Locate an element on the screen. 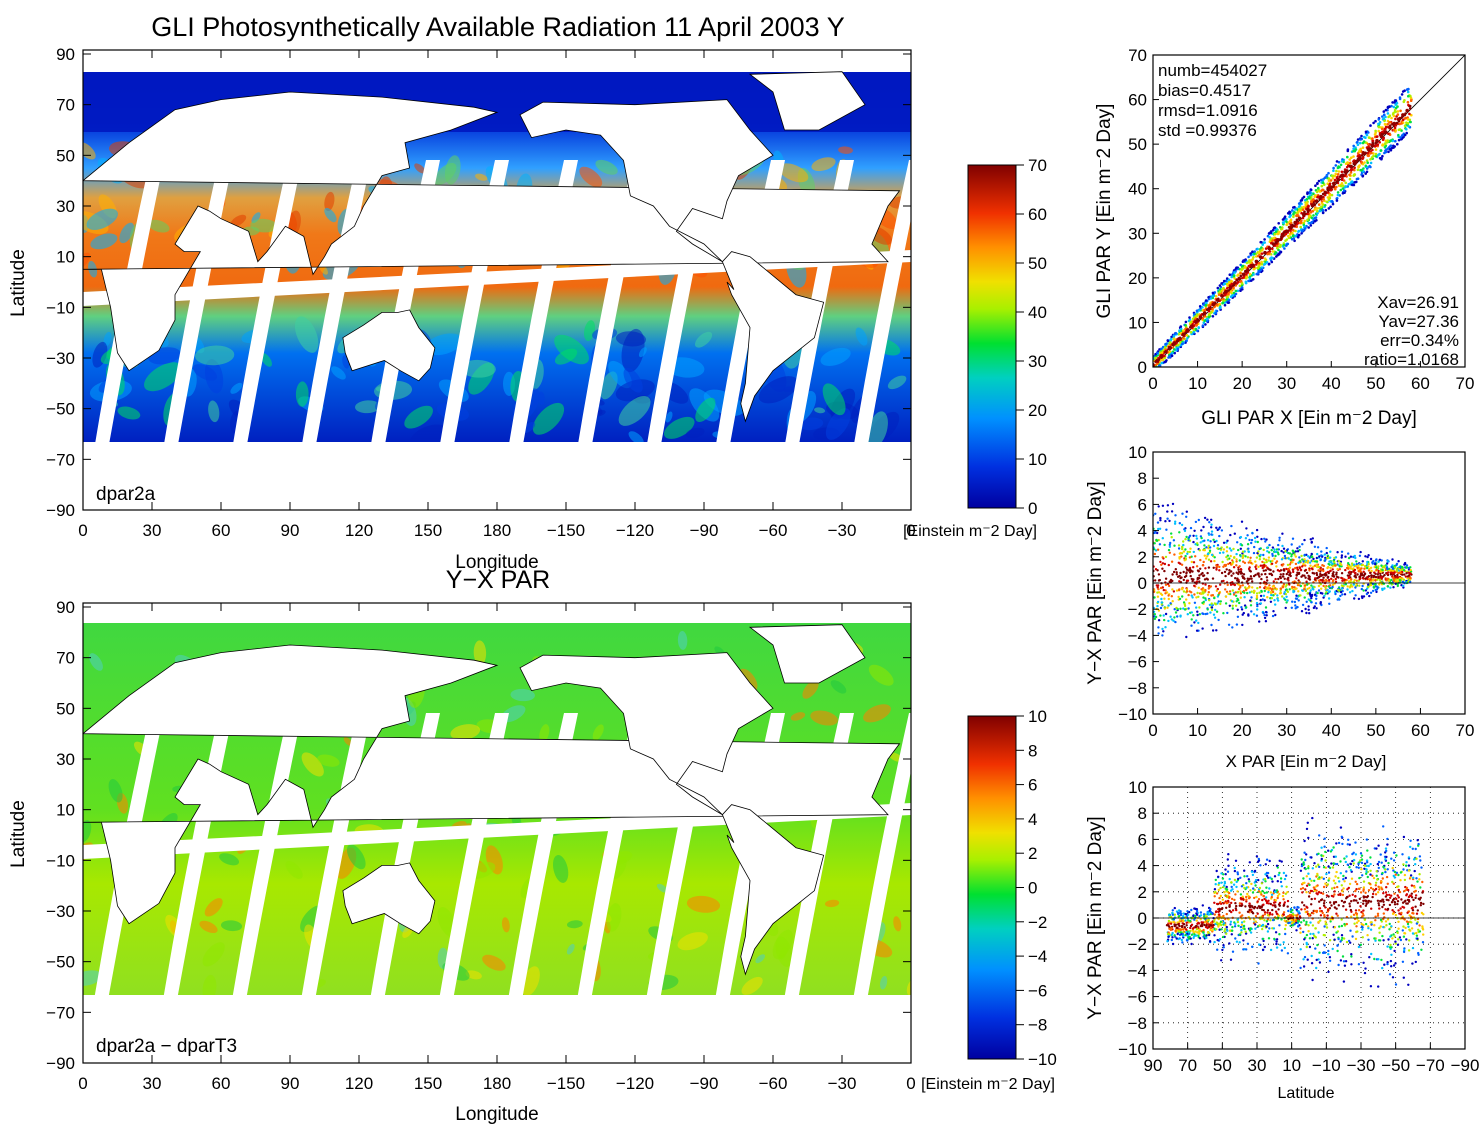 This screenshot has height=1127, width=1483. map2-x-tick-label: 30 is located at coordinates (152, 1083).